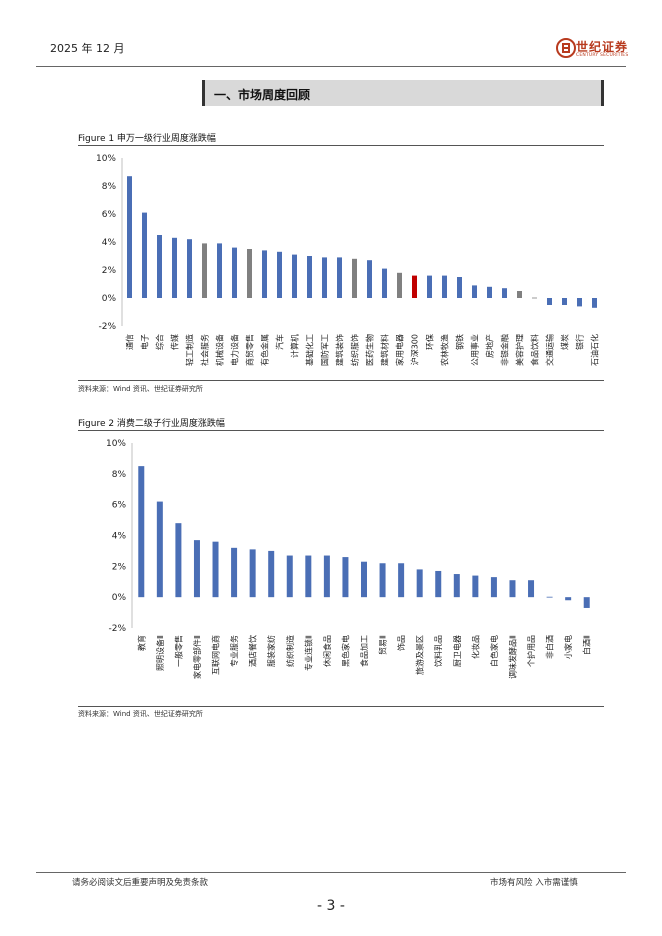  What do you see at coordinates (602, 55) in the screenshot?
I see `logo-subtext: CENTURY SECURITIES` at bounding box center [602, 55].